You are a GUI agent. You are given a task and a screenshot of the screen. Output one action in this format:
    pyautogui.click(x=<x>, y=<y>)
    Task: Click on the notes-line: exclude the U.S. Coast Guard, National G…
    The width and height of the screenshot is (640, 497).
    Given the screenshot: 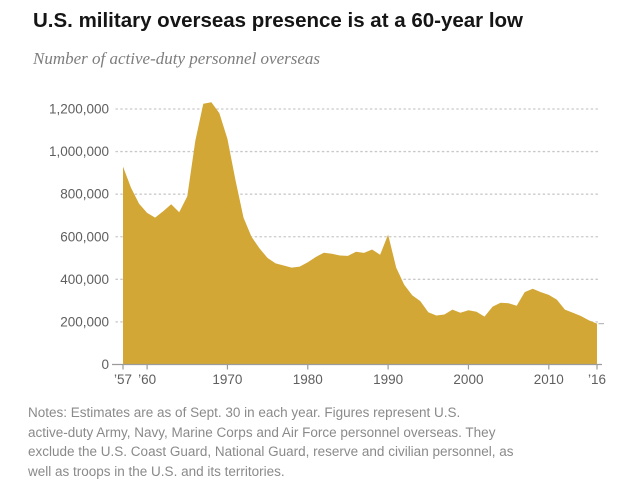 What is the action you would take?
    pyautogui.click(x=271, y=451)
    